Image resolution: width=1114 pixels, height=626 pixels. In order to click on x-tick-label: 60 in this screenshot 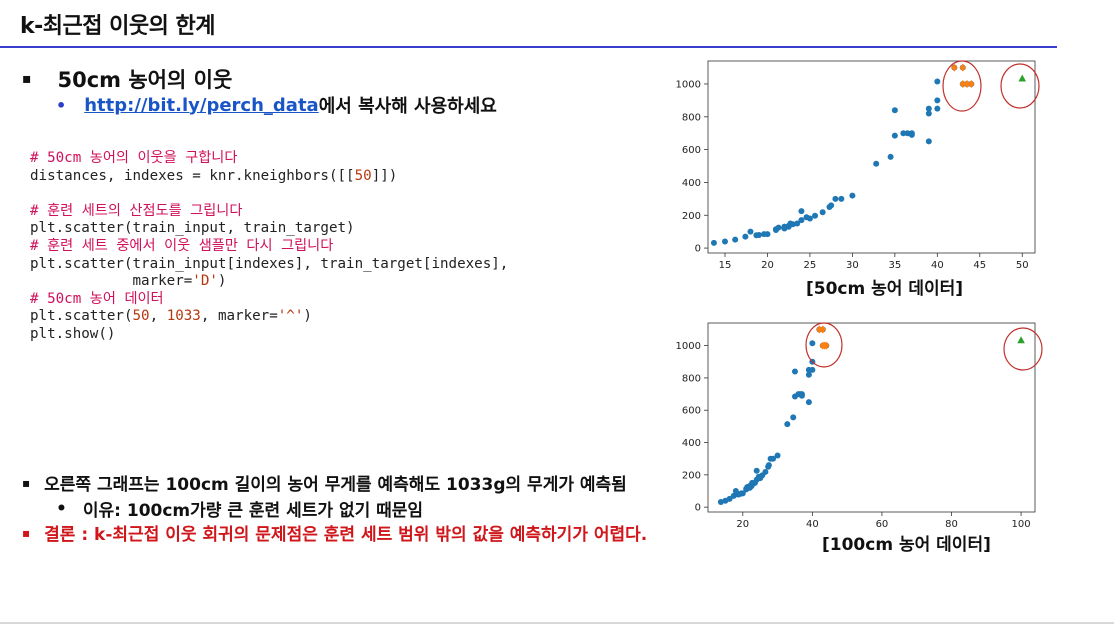, I will do `click(882, 524)`.